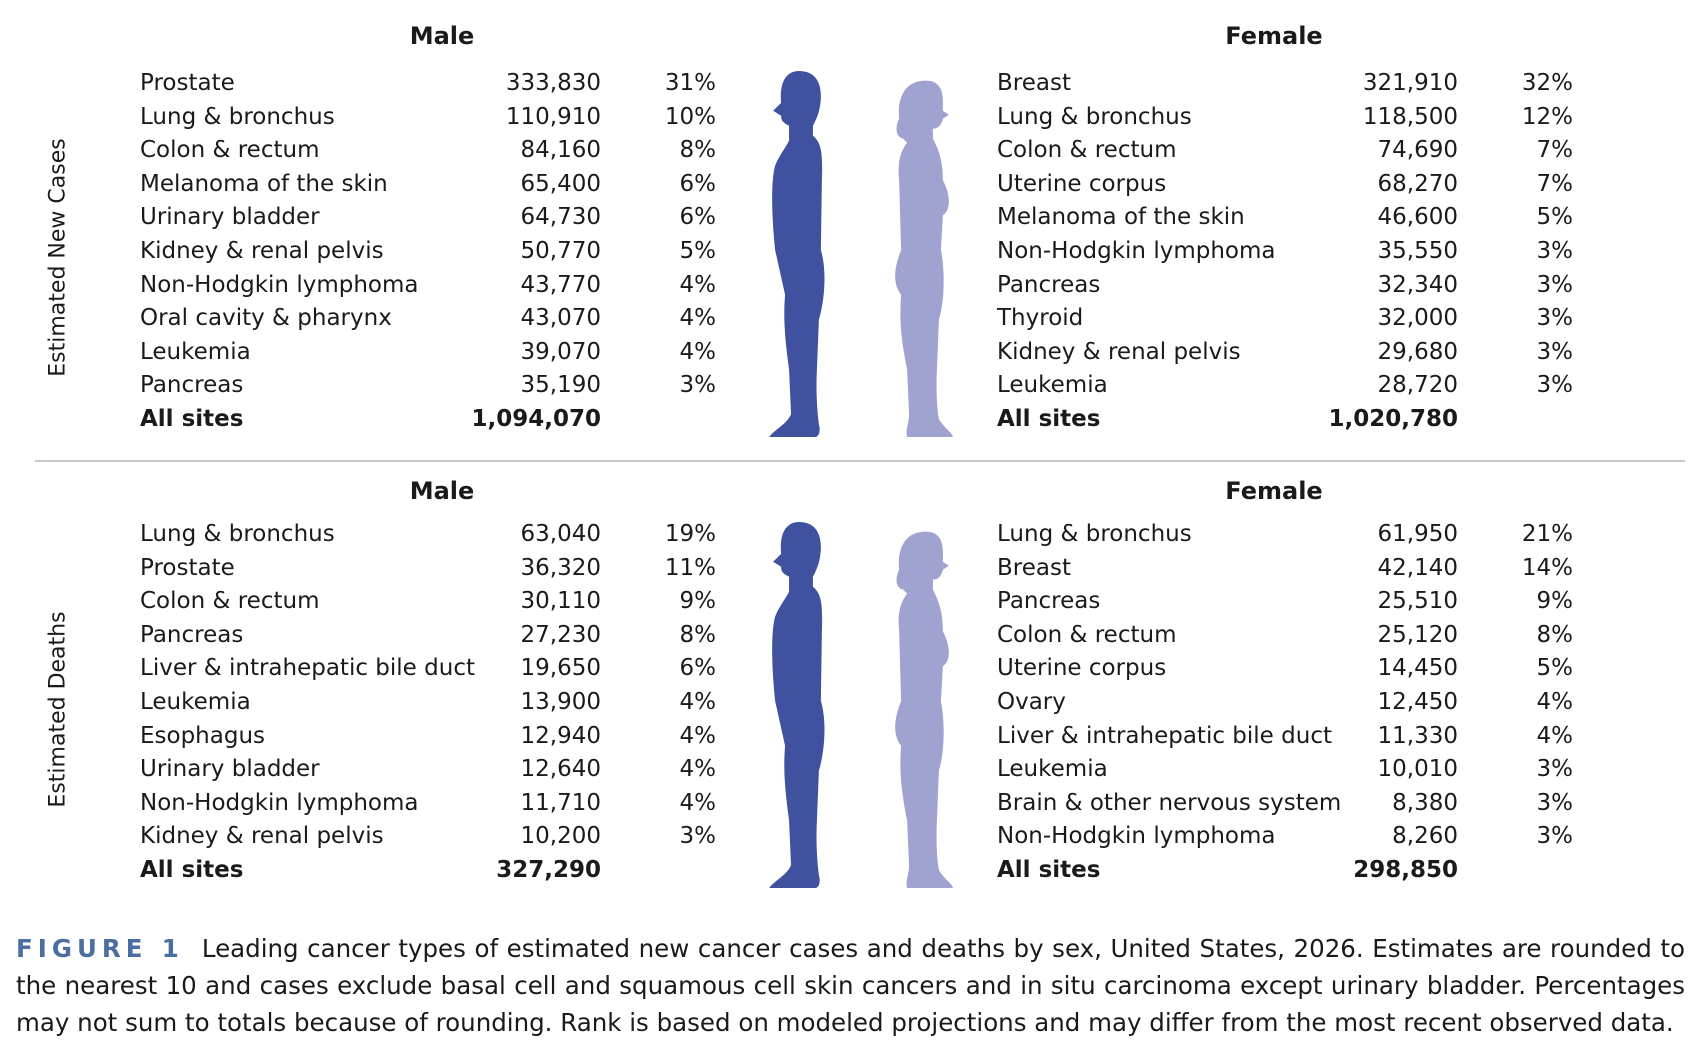  What do you see at coordinates (428, 534) in the screenshot?
I see `table-row: Lung & bronchus 63,040 19%` at bounding box center [428, 534].